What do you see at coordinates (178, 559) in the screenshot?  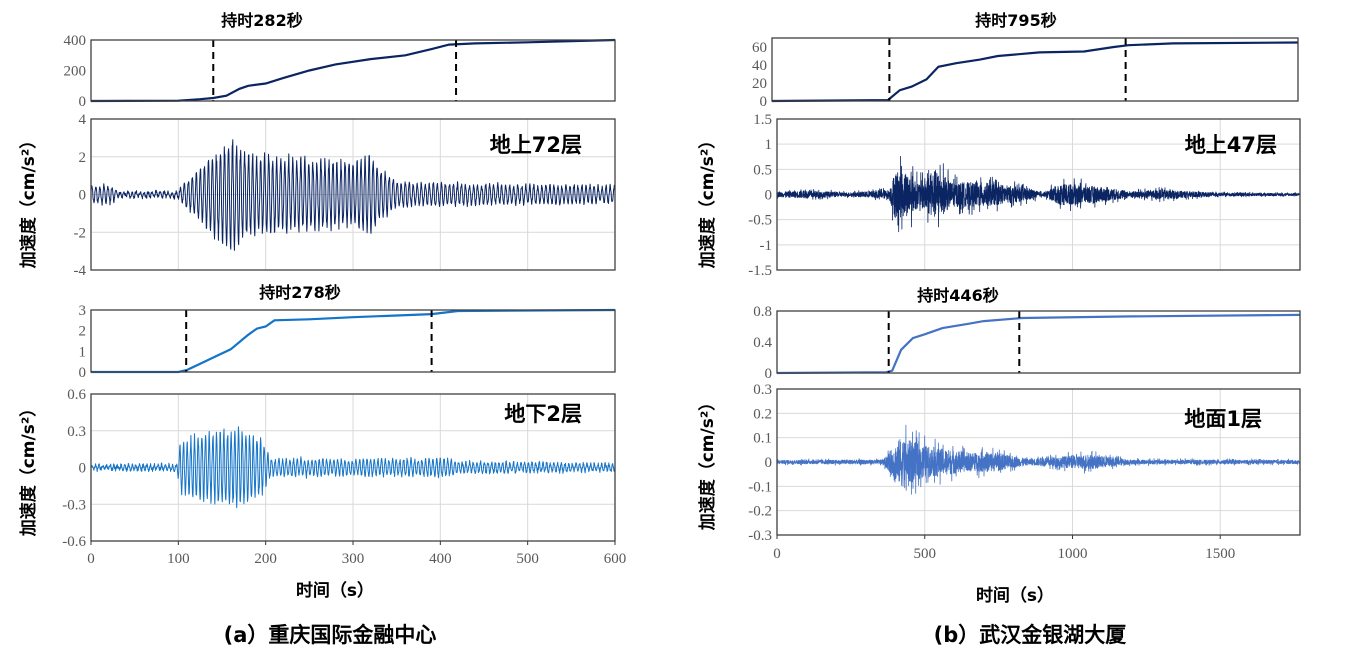 I see `x-tick-label: 100` at bounding box center [178, 559].